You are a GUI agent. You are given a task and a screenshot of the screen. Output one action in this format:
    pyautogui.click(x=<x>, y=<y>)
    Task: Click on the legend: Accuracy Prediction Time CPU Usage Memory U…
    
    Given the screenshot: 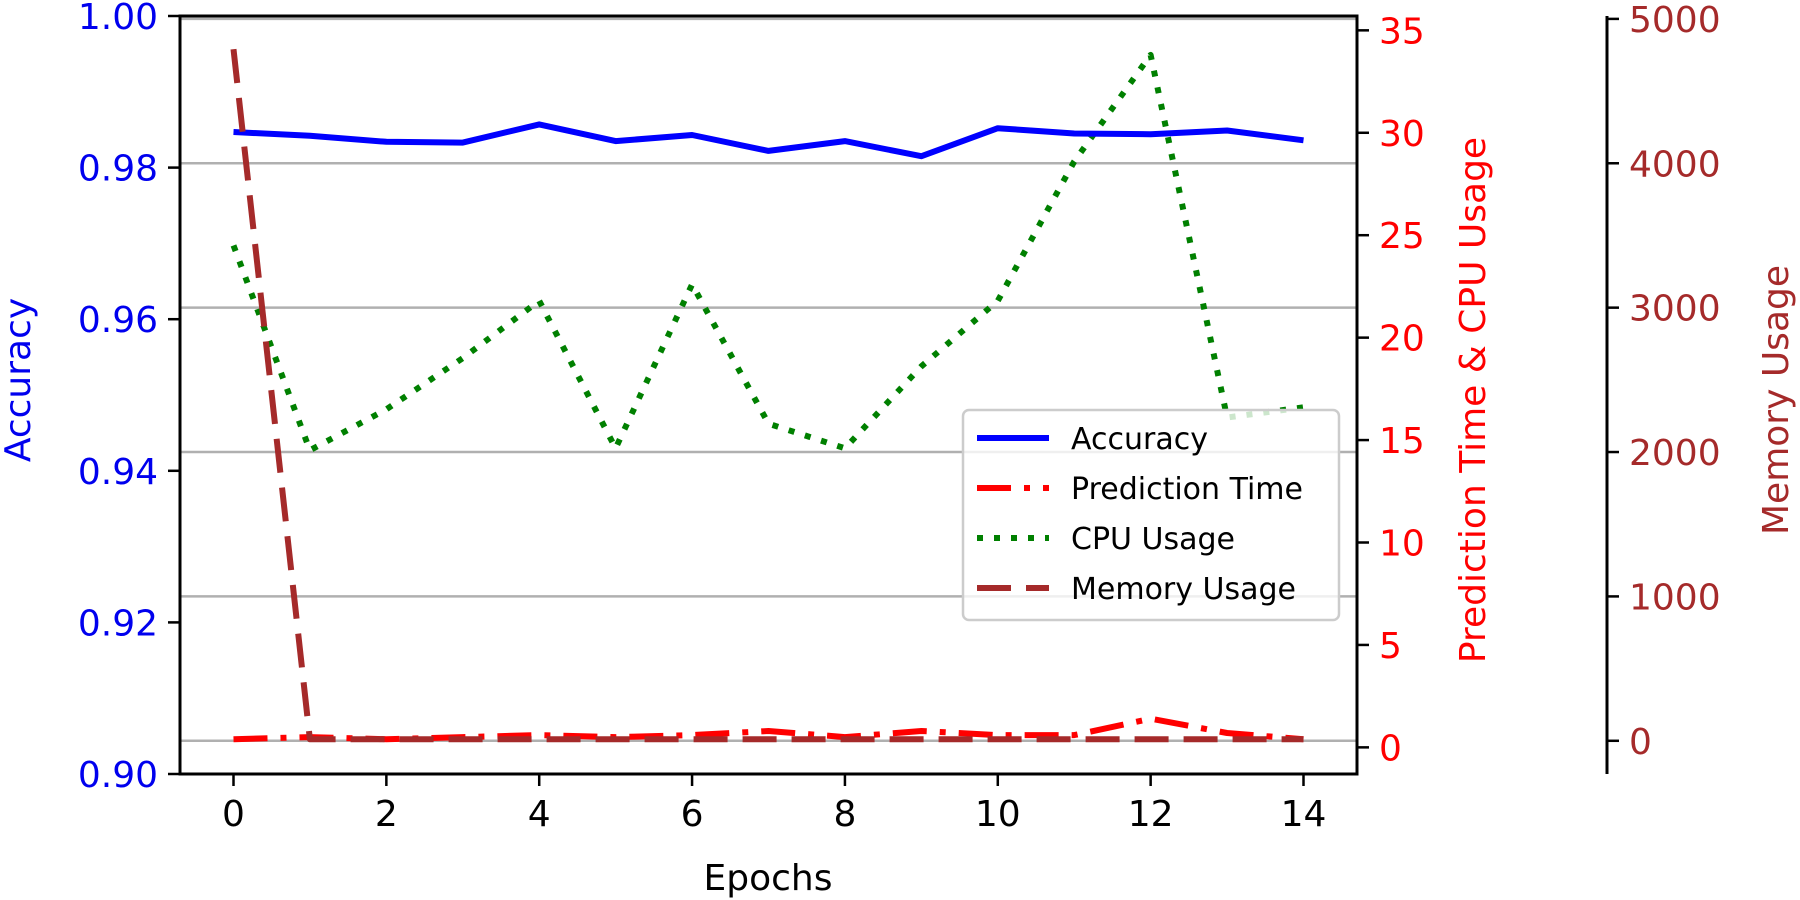 What is the action you would take?
    pyautogui.click(x=1151, y=515)
    